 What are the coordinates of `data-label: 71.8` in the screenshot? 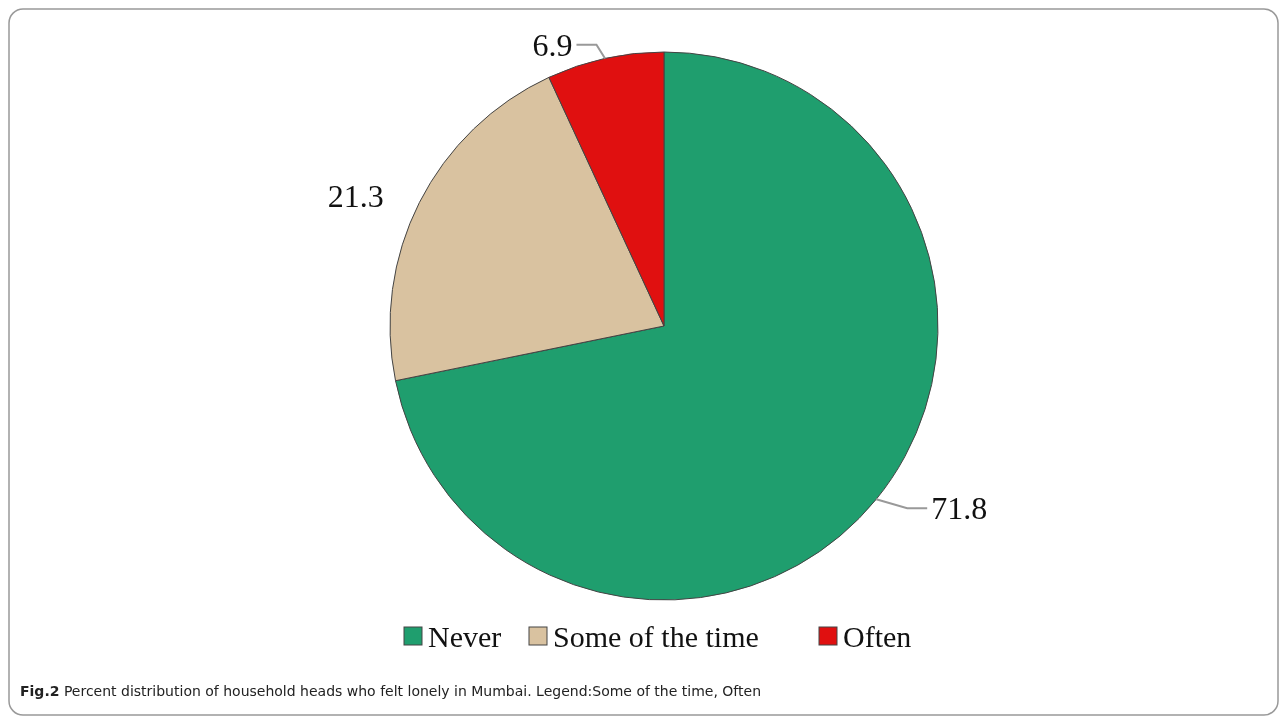 It's located at (959, 508).